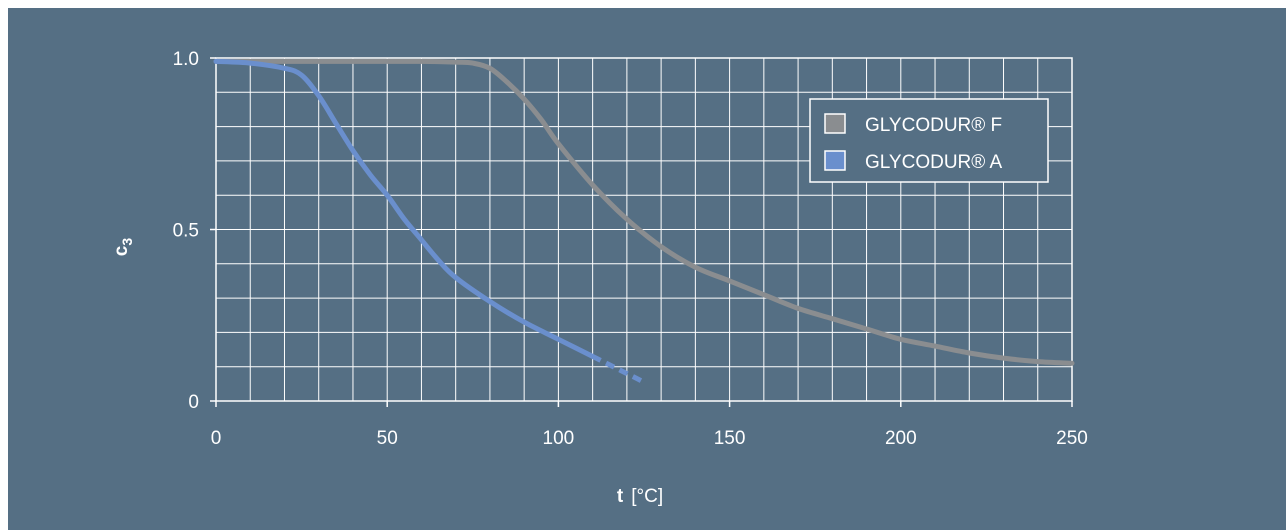  What do you see at coordinates (835, 160) in the screenshot?
I see `legend-swatch-glycodur-a` at bounding box center [835, 160].